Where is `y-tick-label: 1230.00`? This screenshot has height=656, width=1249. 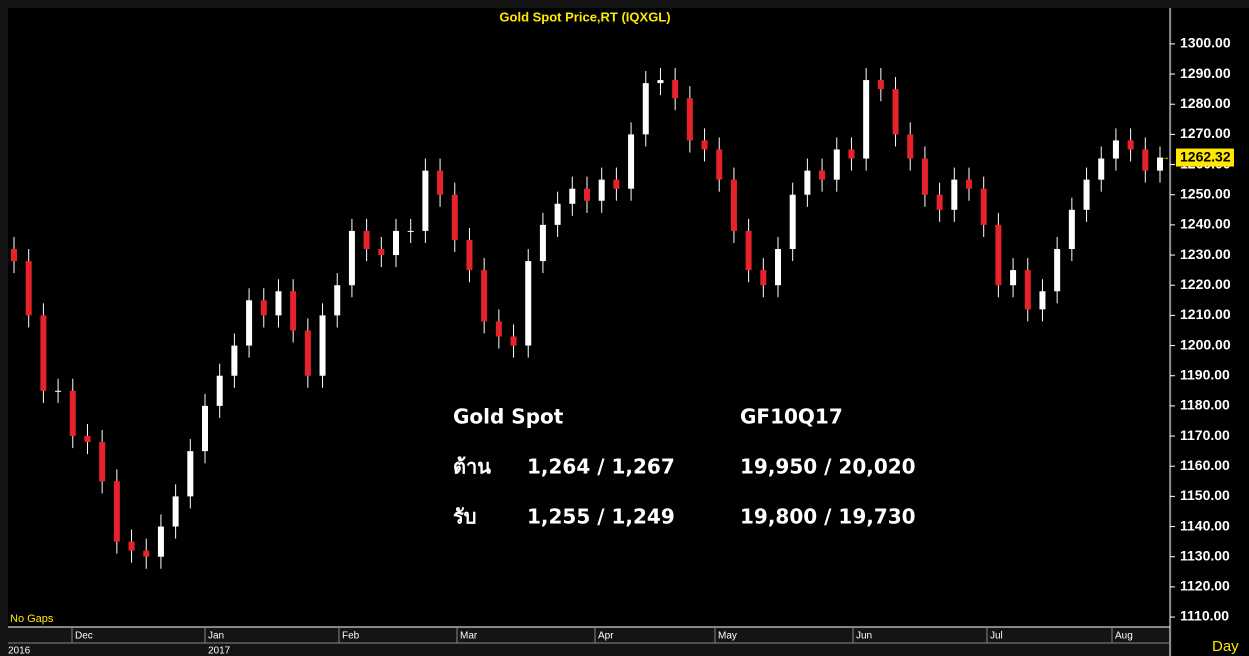 y-tick-label: 1230.00 is located at coordinates (1205, 254).